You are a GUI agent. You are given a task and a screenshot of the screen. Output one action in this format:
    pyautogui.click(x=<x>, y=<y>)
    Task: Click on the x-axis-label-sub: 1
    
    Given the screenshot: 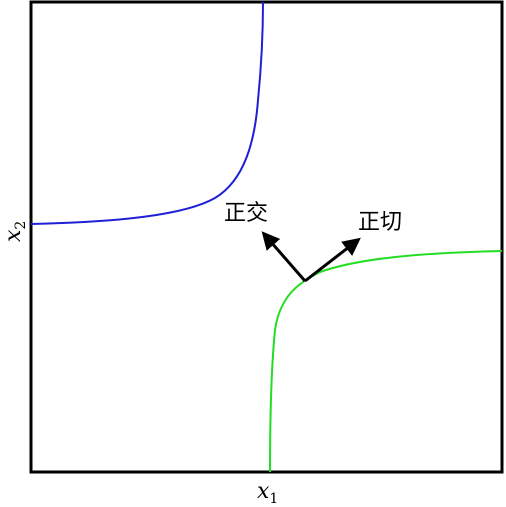 What is the action you would take?
    pyautogui.click(x=273, y=499)
    